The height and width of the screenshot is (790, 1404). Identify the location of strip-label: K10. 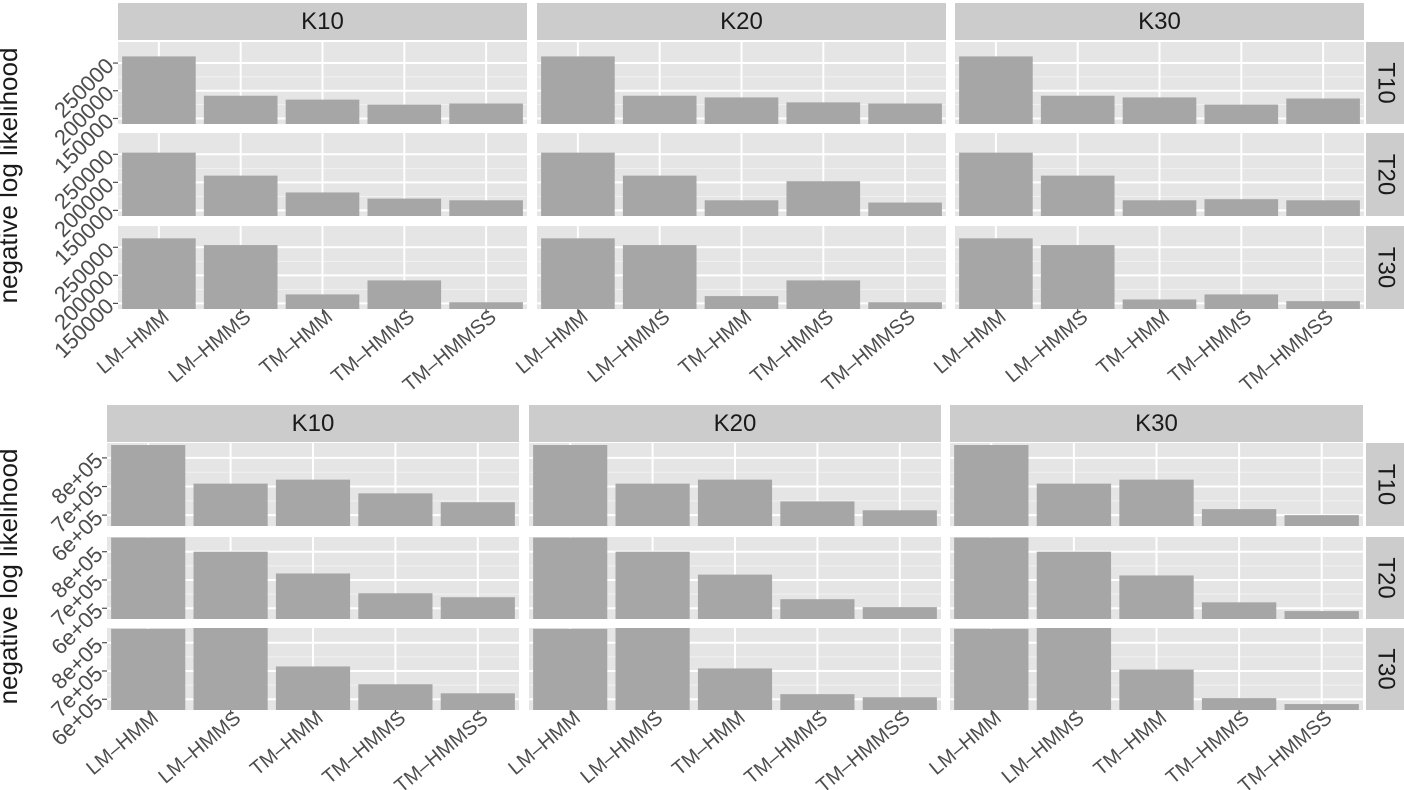
(313, 423).